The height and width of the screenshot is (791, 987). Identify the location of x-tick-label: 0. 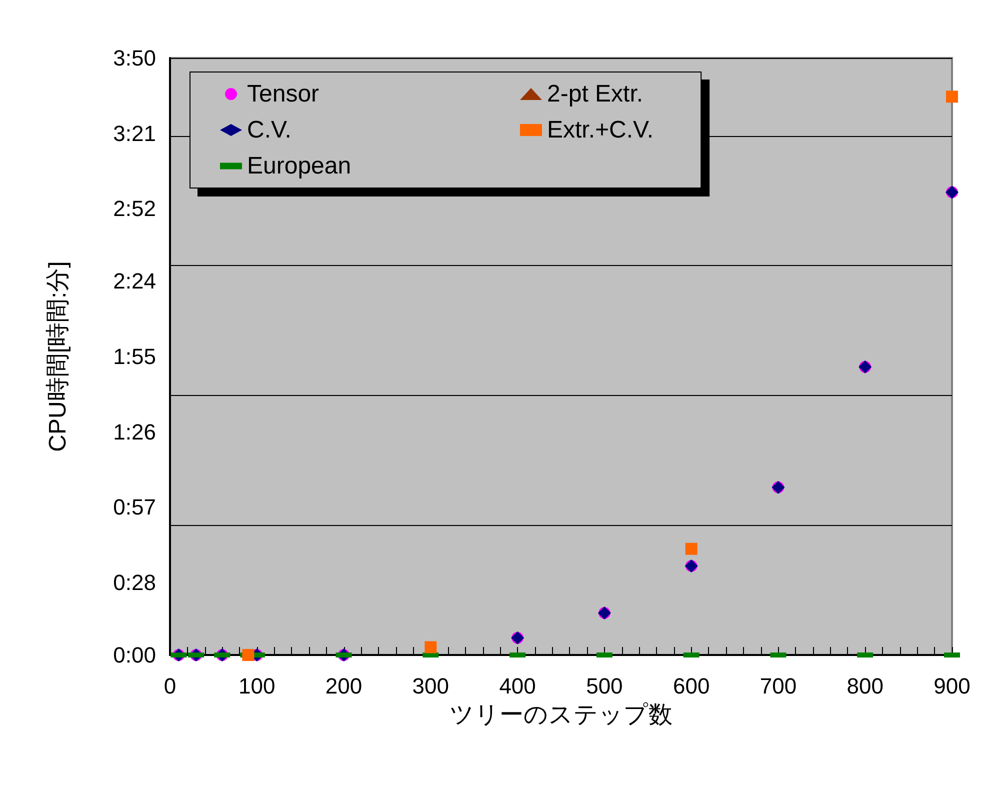
(170, 686).